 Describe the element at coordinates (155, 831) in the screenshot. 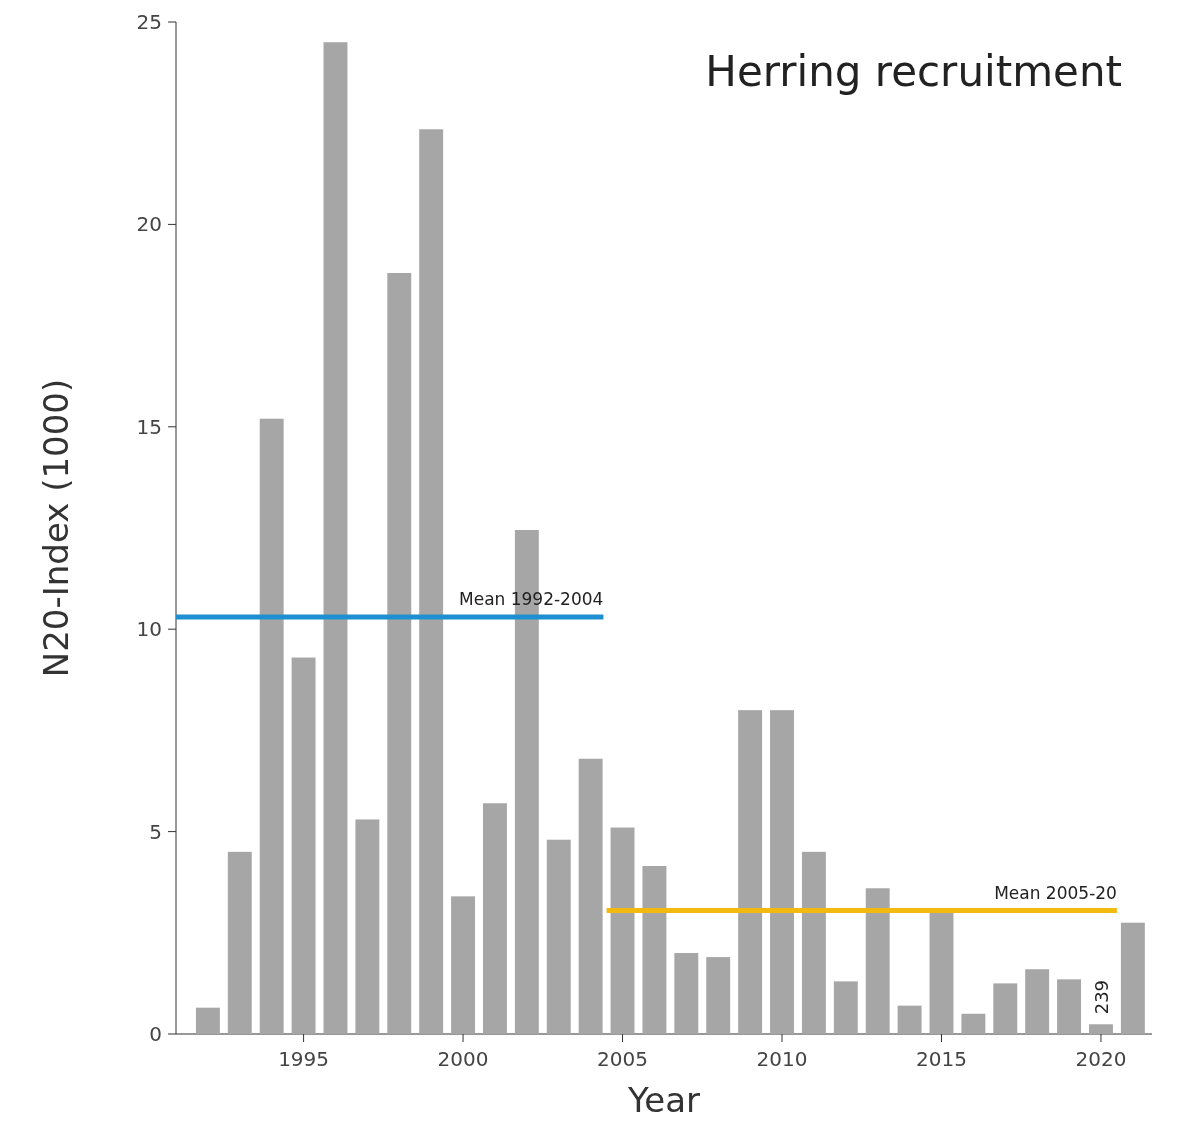

I see `y-tick-label: 5` at that location.